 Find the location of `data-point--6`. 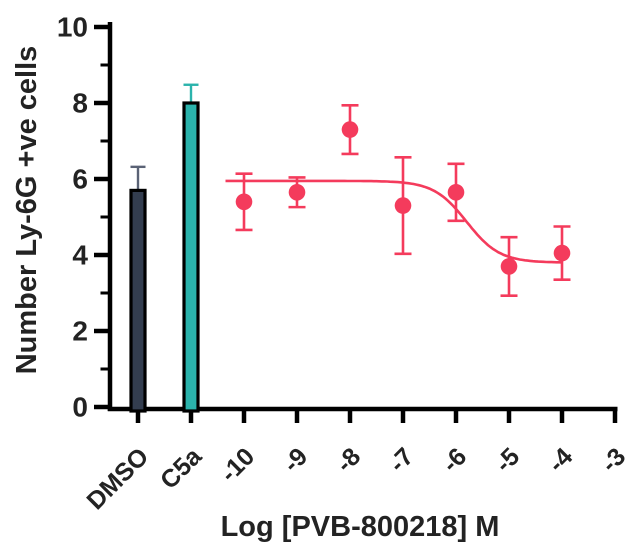

data-point--6 is located at coordinates (456, 192).